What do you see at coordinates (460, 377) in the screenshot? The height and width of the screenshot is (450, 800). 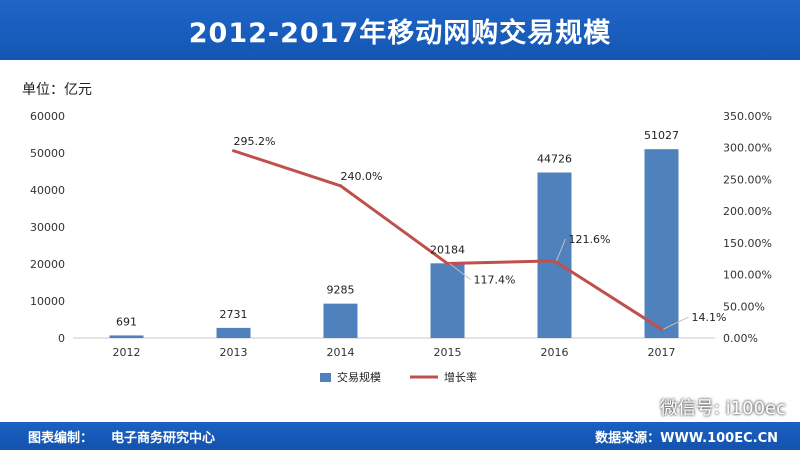 I see `legend-label-line: 增长率` at bounding box center [460, 377].